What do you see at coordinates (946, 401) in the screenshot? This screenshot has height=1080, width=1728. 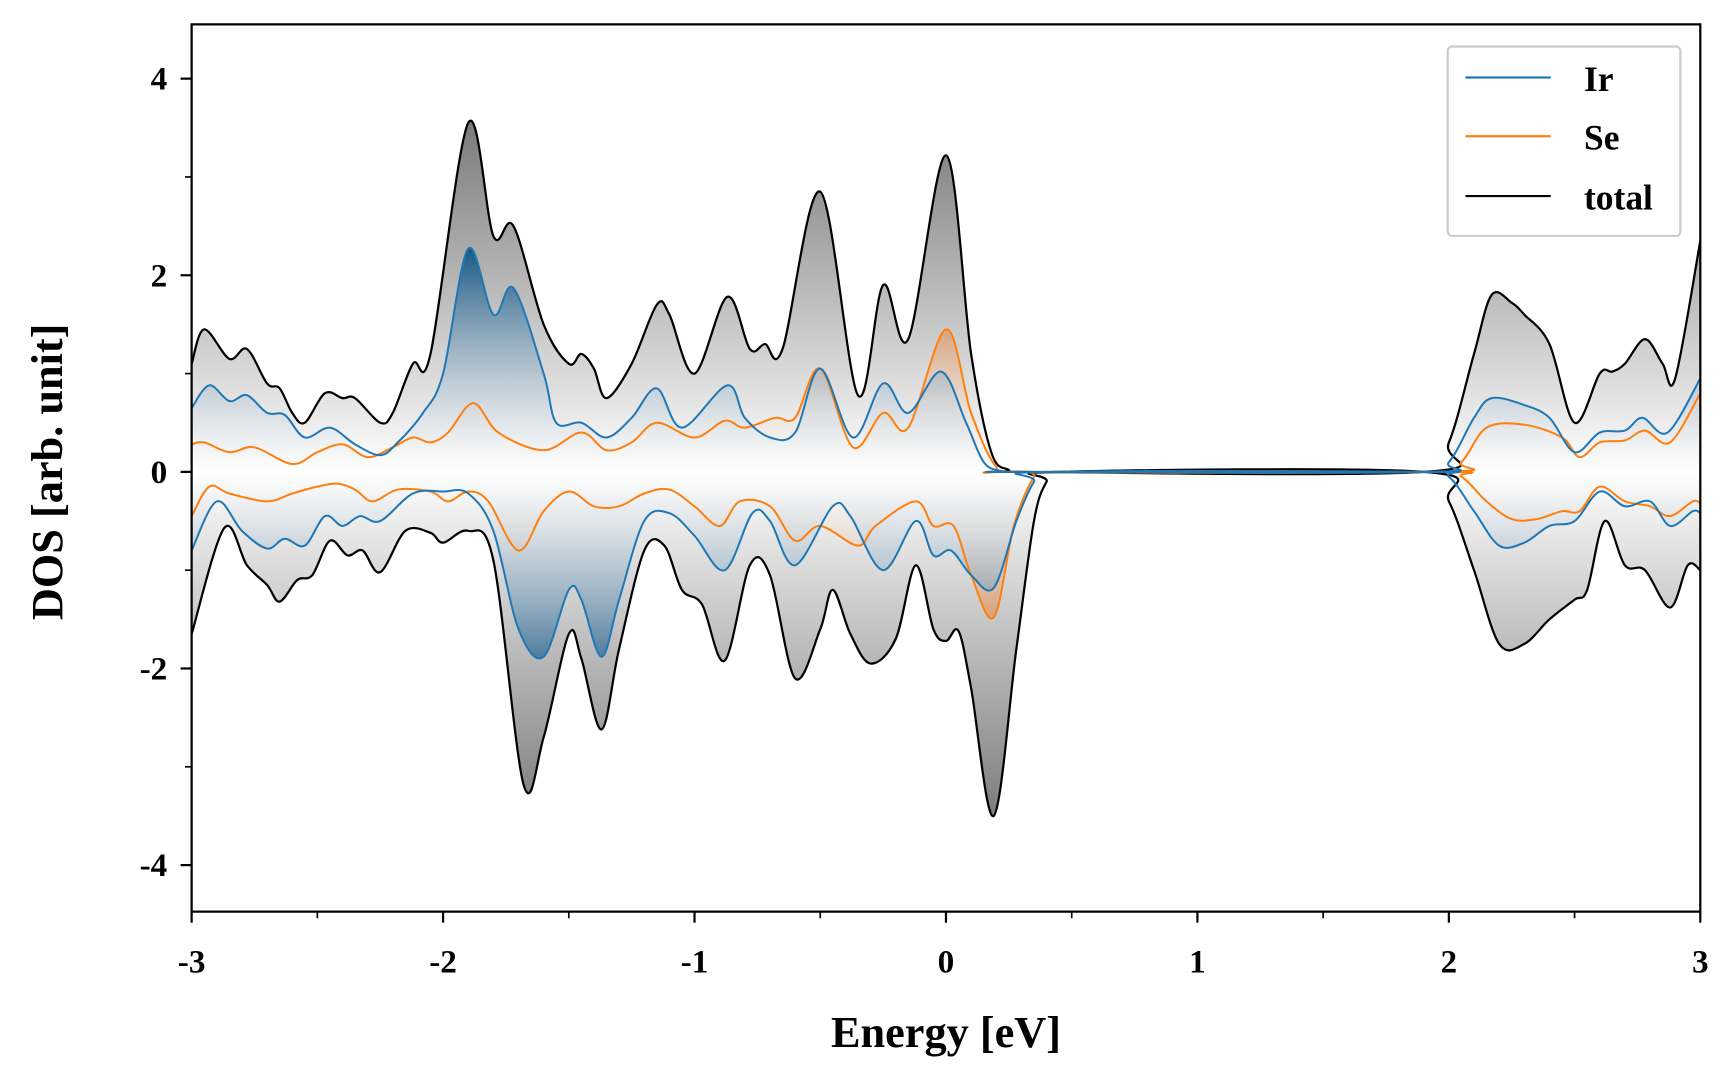 I see `line-se-up` at bounding box center [946, 401].